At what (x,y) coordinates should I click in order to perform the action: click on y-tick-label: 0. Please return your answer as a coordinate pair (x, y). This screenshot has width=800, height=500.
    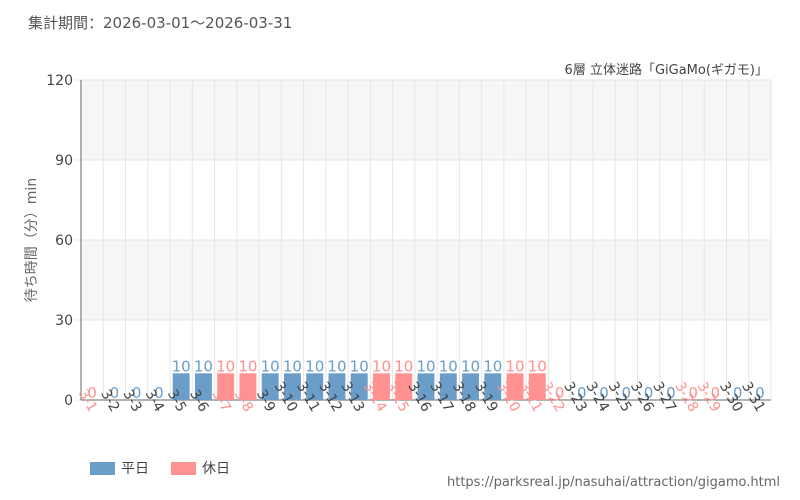
    Looking at the image, I should click on (68, 401).